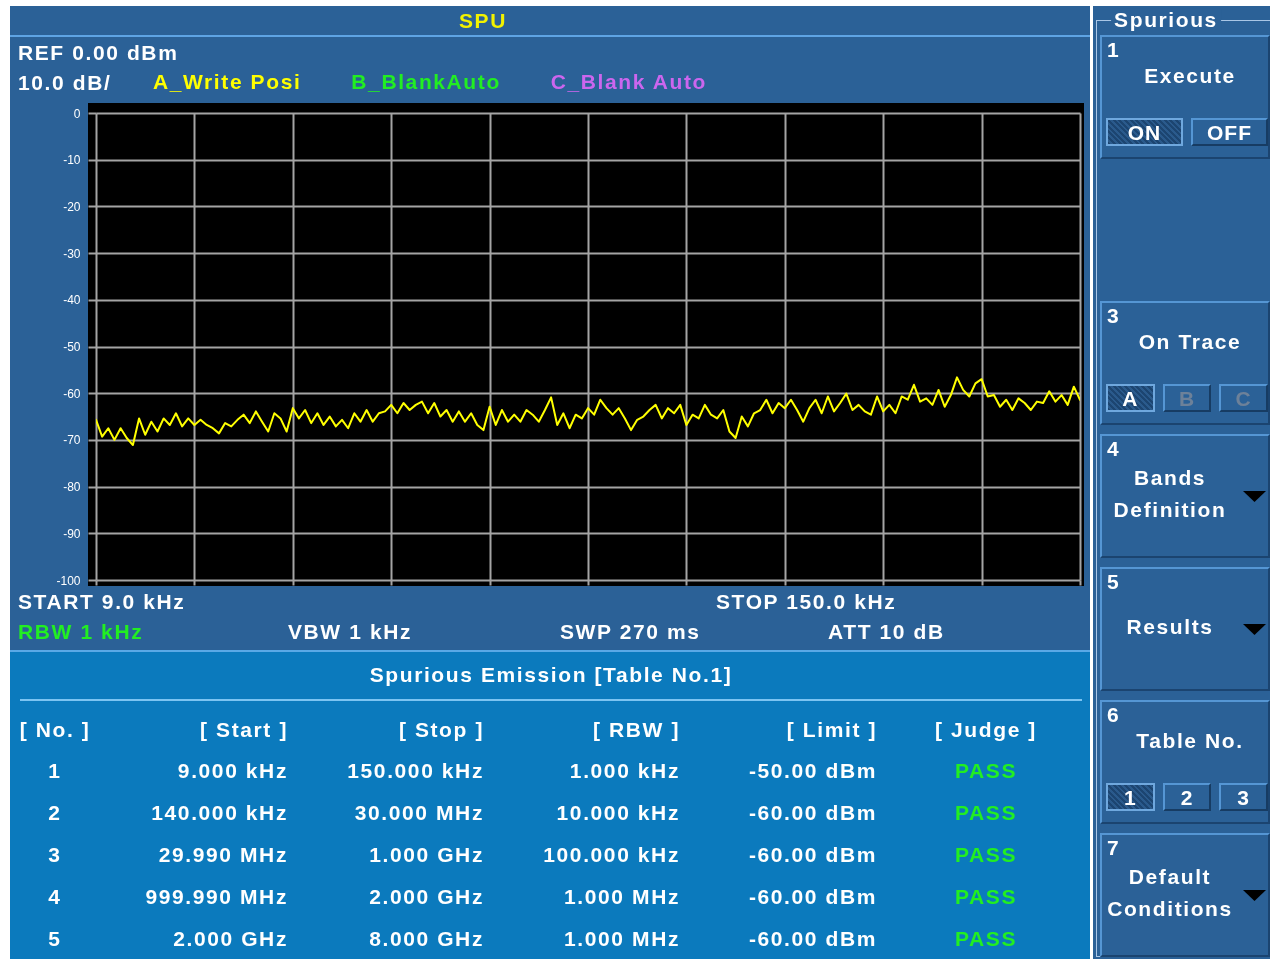 This screenshot has width=1270, height=959. Describe the element at coordinates (806, 601) in the screenshot. I see `text: STOP 150.0 kHz` at that location.